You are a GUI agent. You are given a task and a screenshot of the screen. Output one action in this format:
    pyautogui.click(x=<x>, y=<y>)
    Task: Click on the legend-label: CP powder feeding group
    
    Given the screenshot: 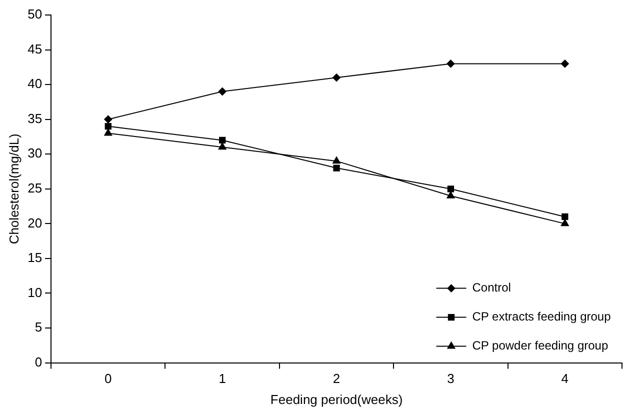 What is the action you would take?
    pyautogui.click(x=540, y=345)
    